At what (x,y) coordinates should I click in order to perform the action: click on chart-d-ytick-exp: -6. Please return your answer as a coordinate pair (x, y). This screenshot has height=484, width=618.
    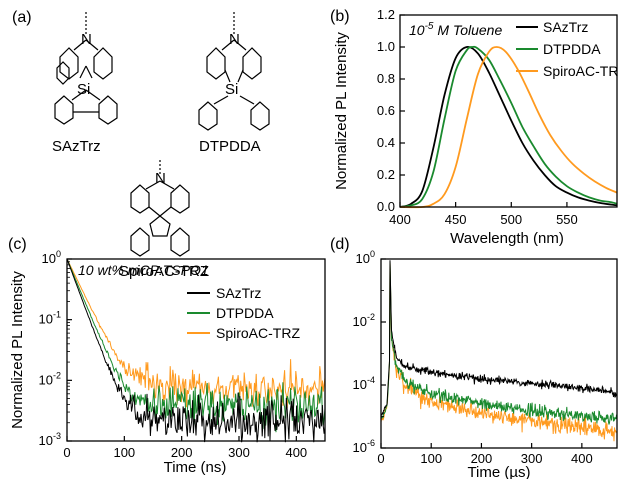
    Looking at the image, I should click on (371, 443).